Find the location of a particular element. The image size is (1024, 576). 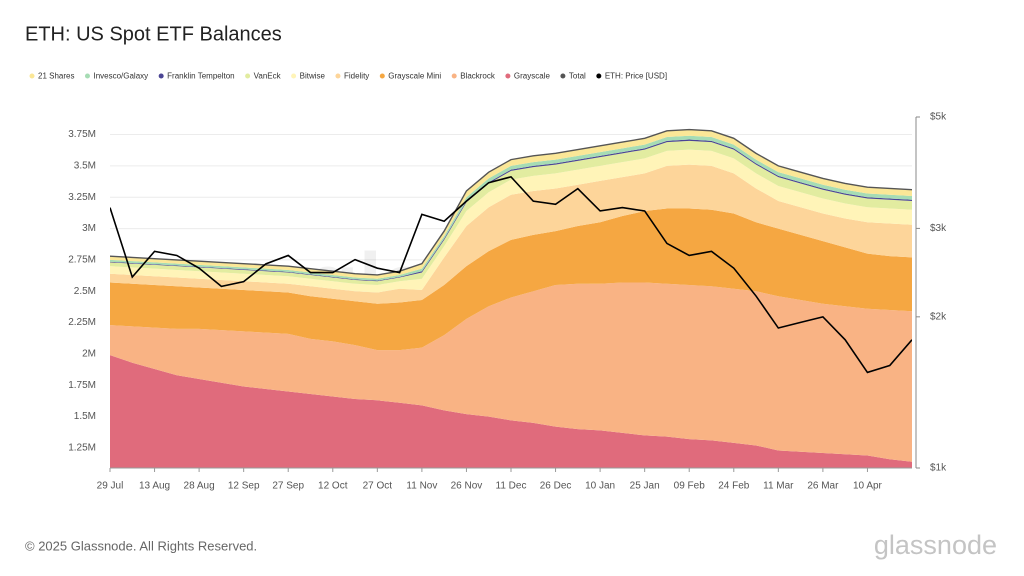

x-tick-label: 29 Jul is located at coordinates (110, 486).